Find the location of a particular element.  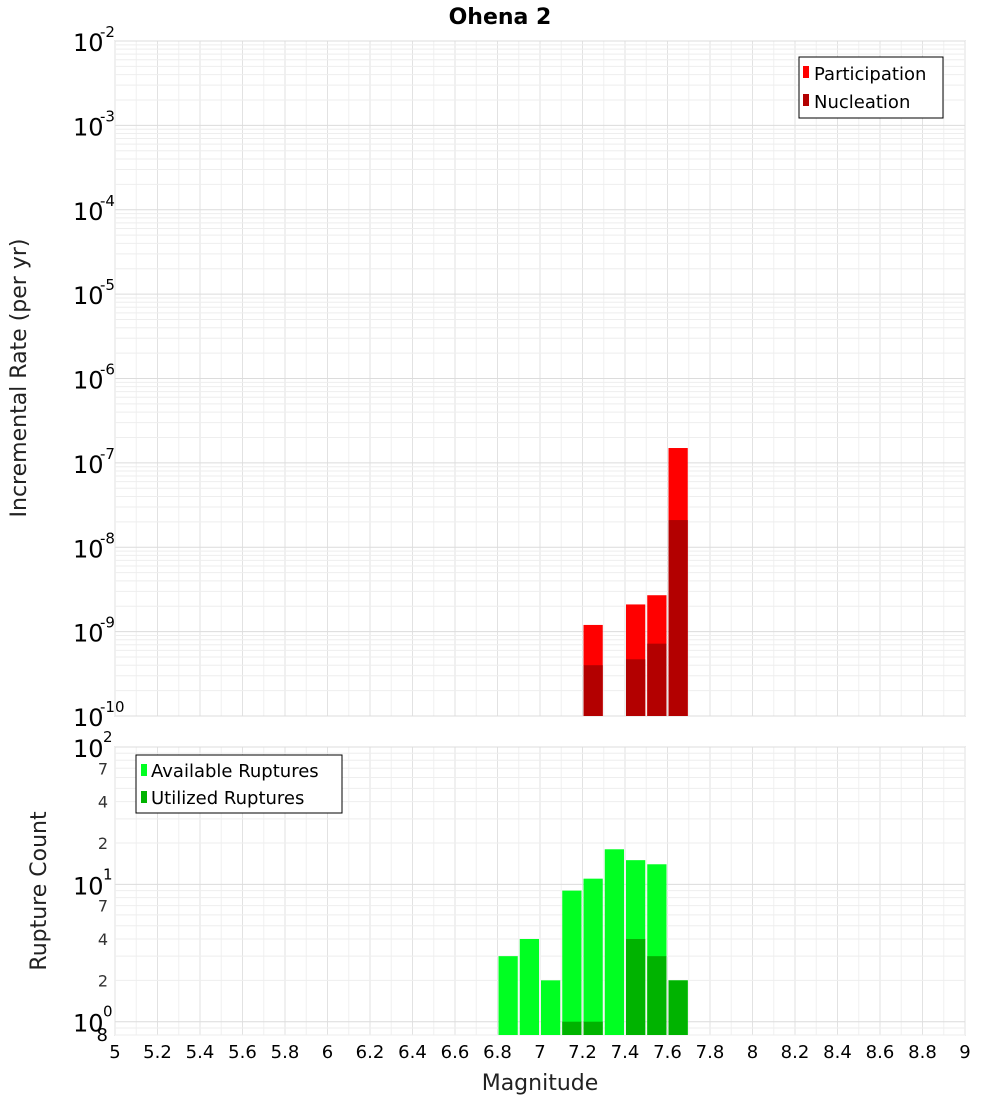

bar-available-ruptures-6.85 is located at coordinates (508, 995).